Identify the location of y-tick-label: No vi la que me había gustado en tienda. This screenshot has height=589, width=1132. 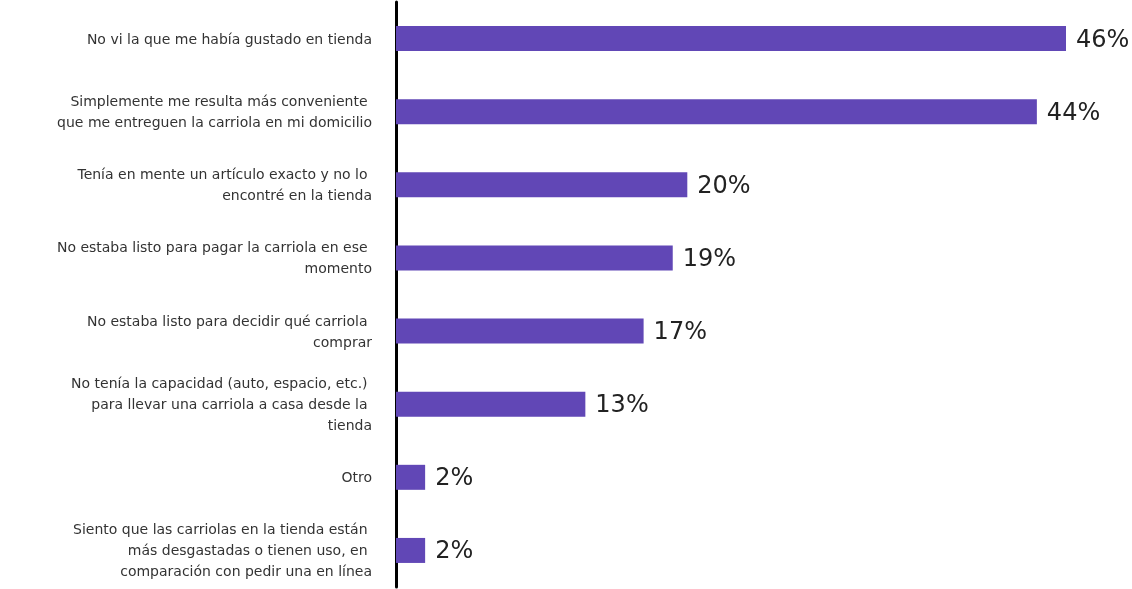
(229, 38).